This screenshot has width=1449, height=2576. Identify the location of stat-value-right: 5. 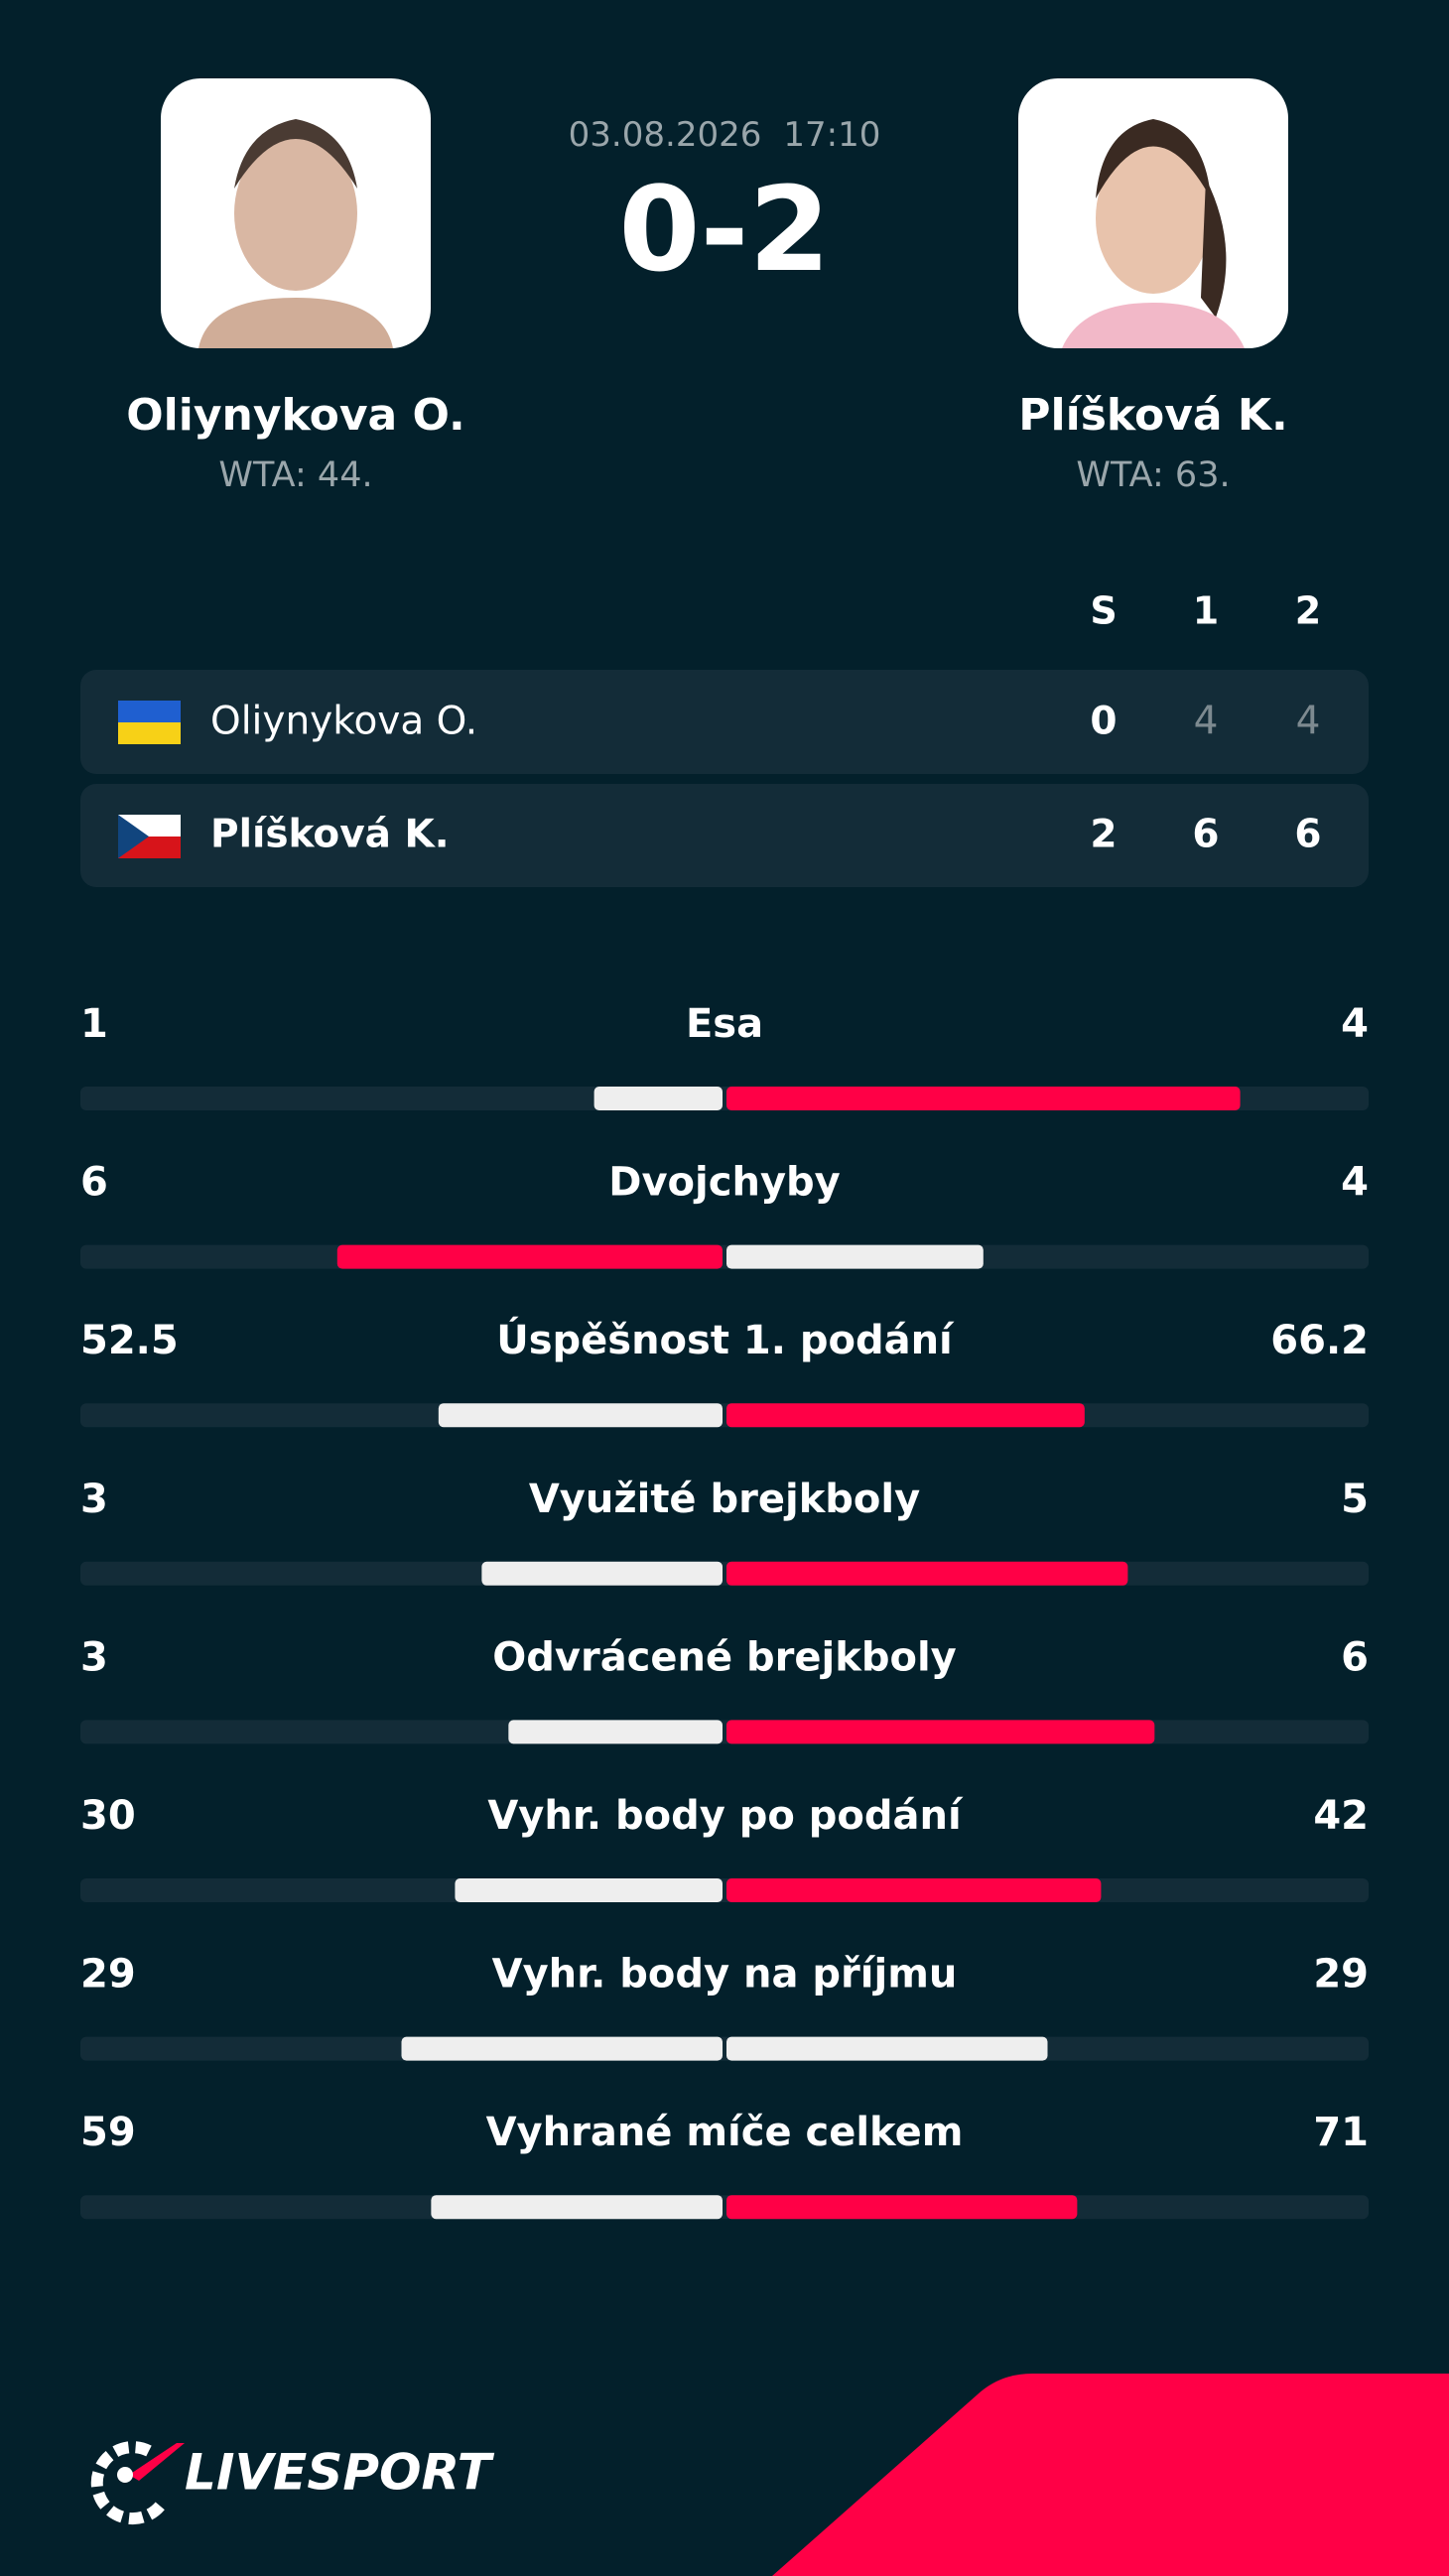
(1355, 1500).